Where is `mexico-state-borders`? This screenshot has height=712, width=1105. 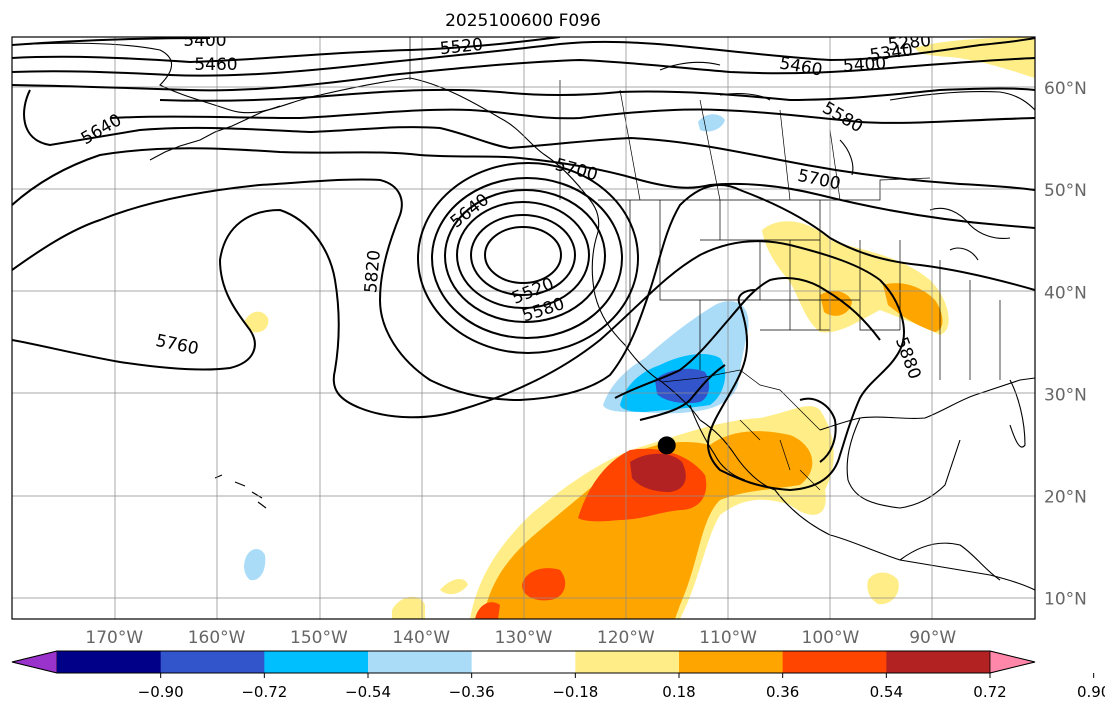 mexico-state-borders is located at coordinates (780, 455).